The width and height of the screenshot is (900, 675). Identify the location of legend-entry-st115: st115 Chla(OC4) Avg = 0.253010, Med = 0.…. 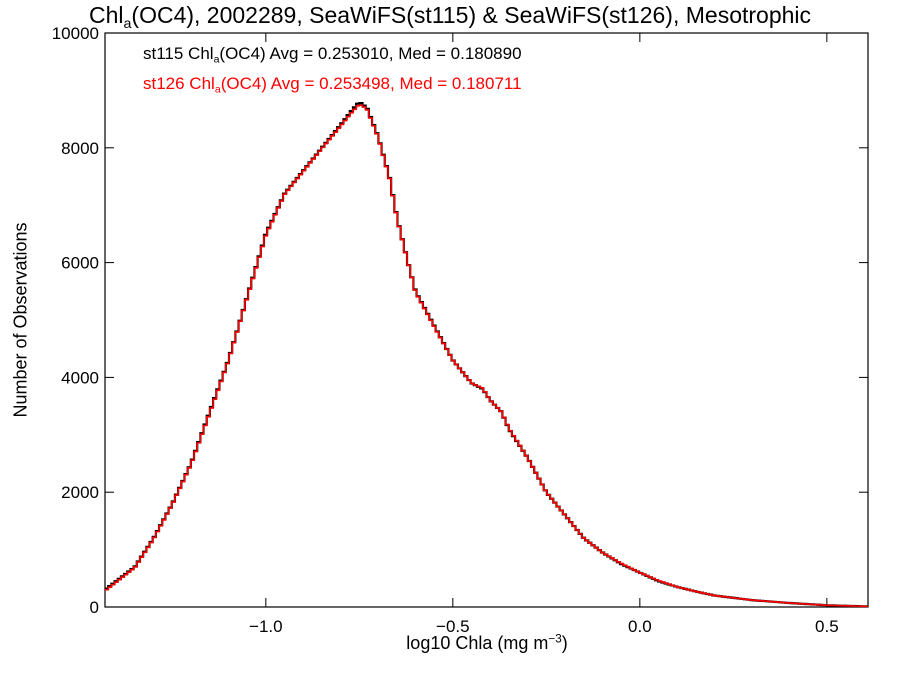
(332, 55).